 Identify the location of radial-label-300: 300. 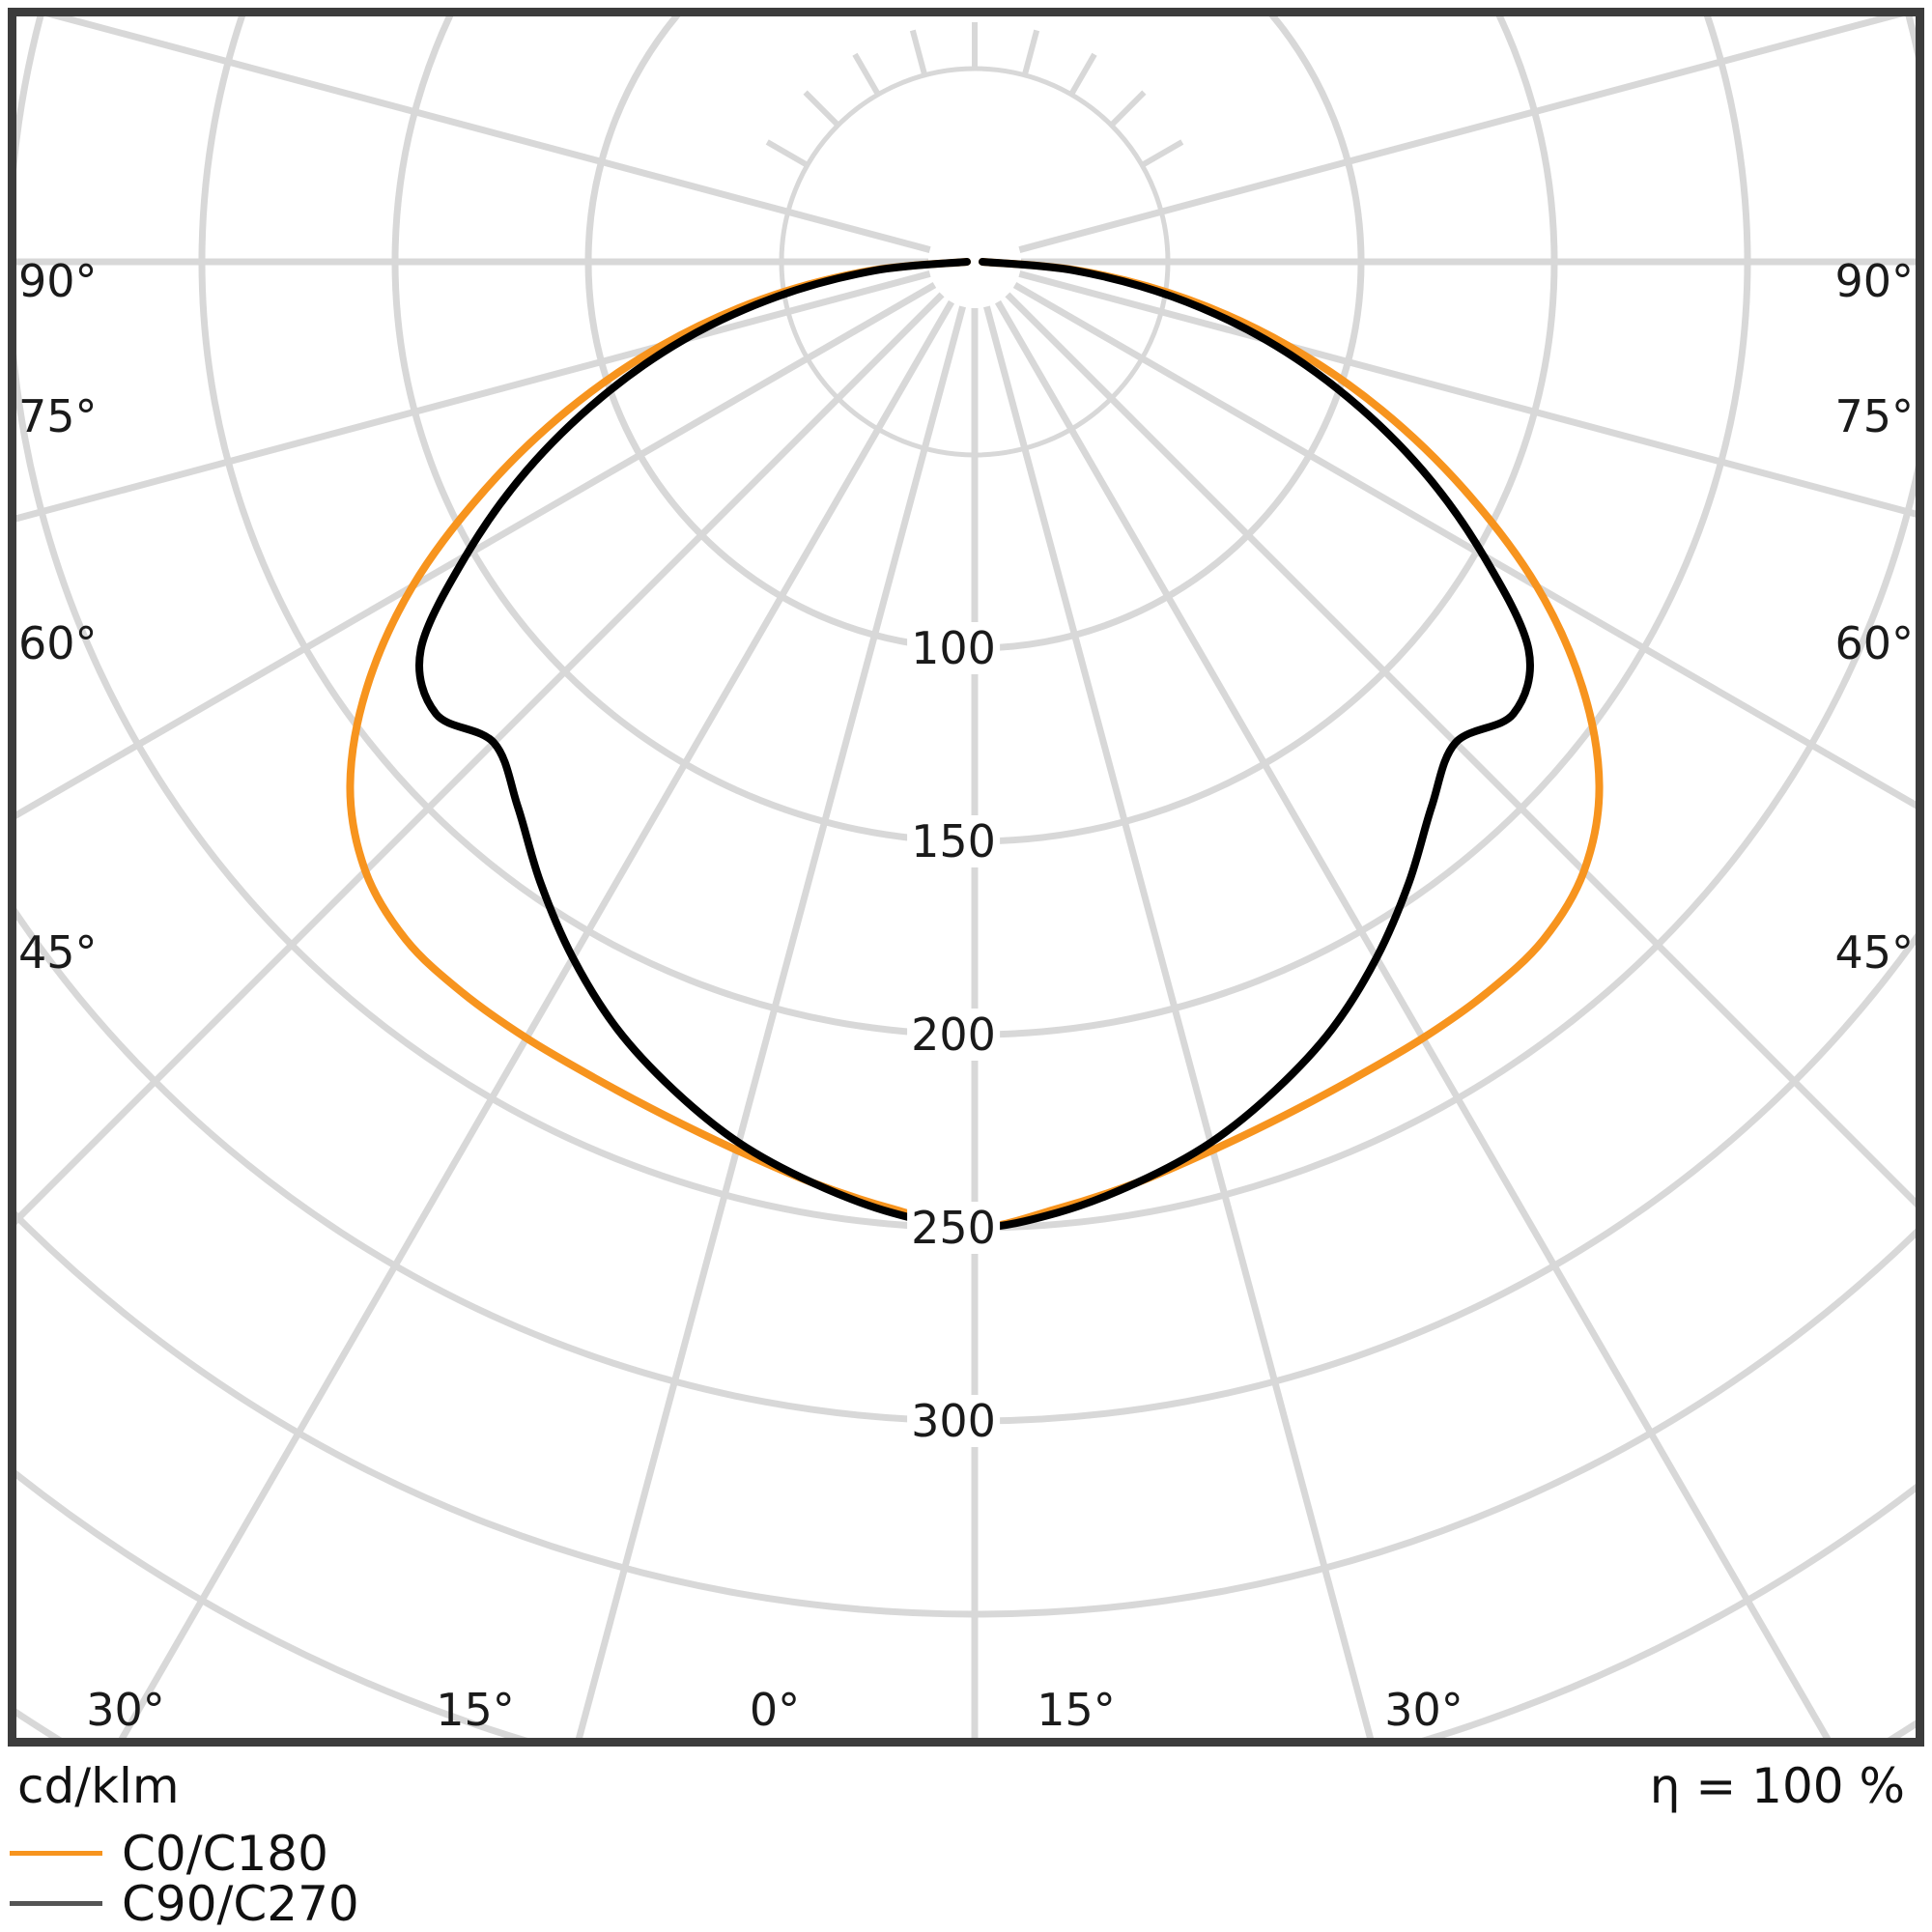
(953, 1421).